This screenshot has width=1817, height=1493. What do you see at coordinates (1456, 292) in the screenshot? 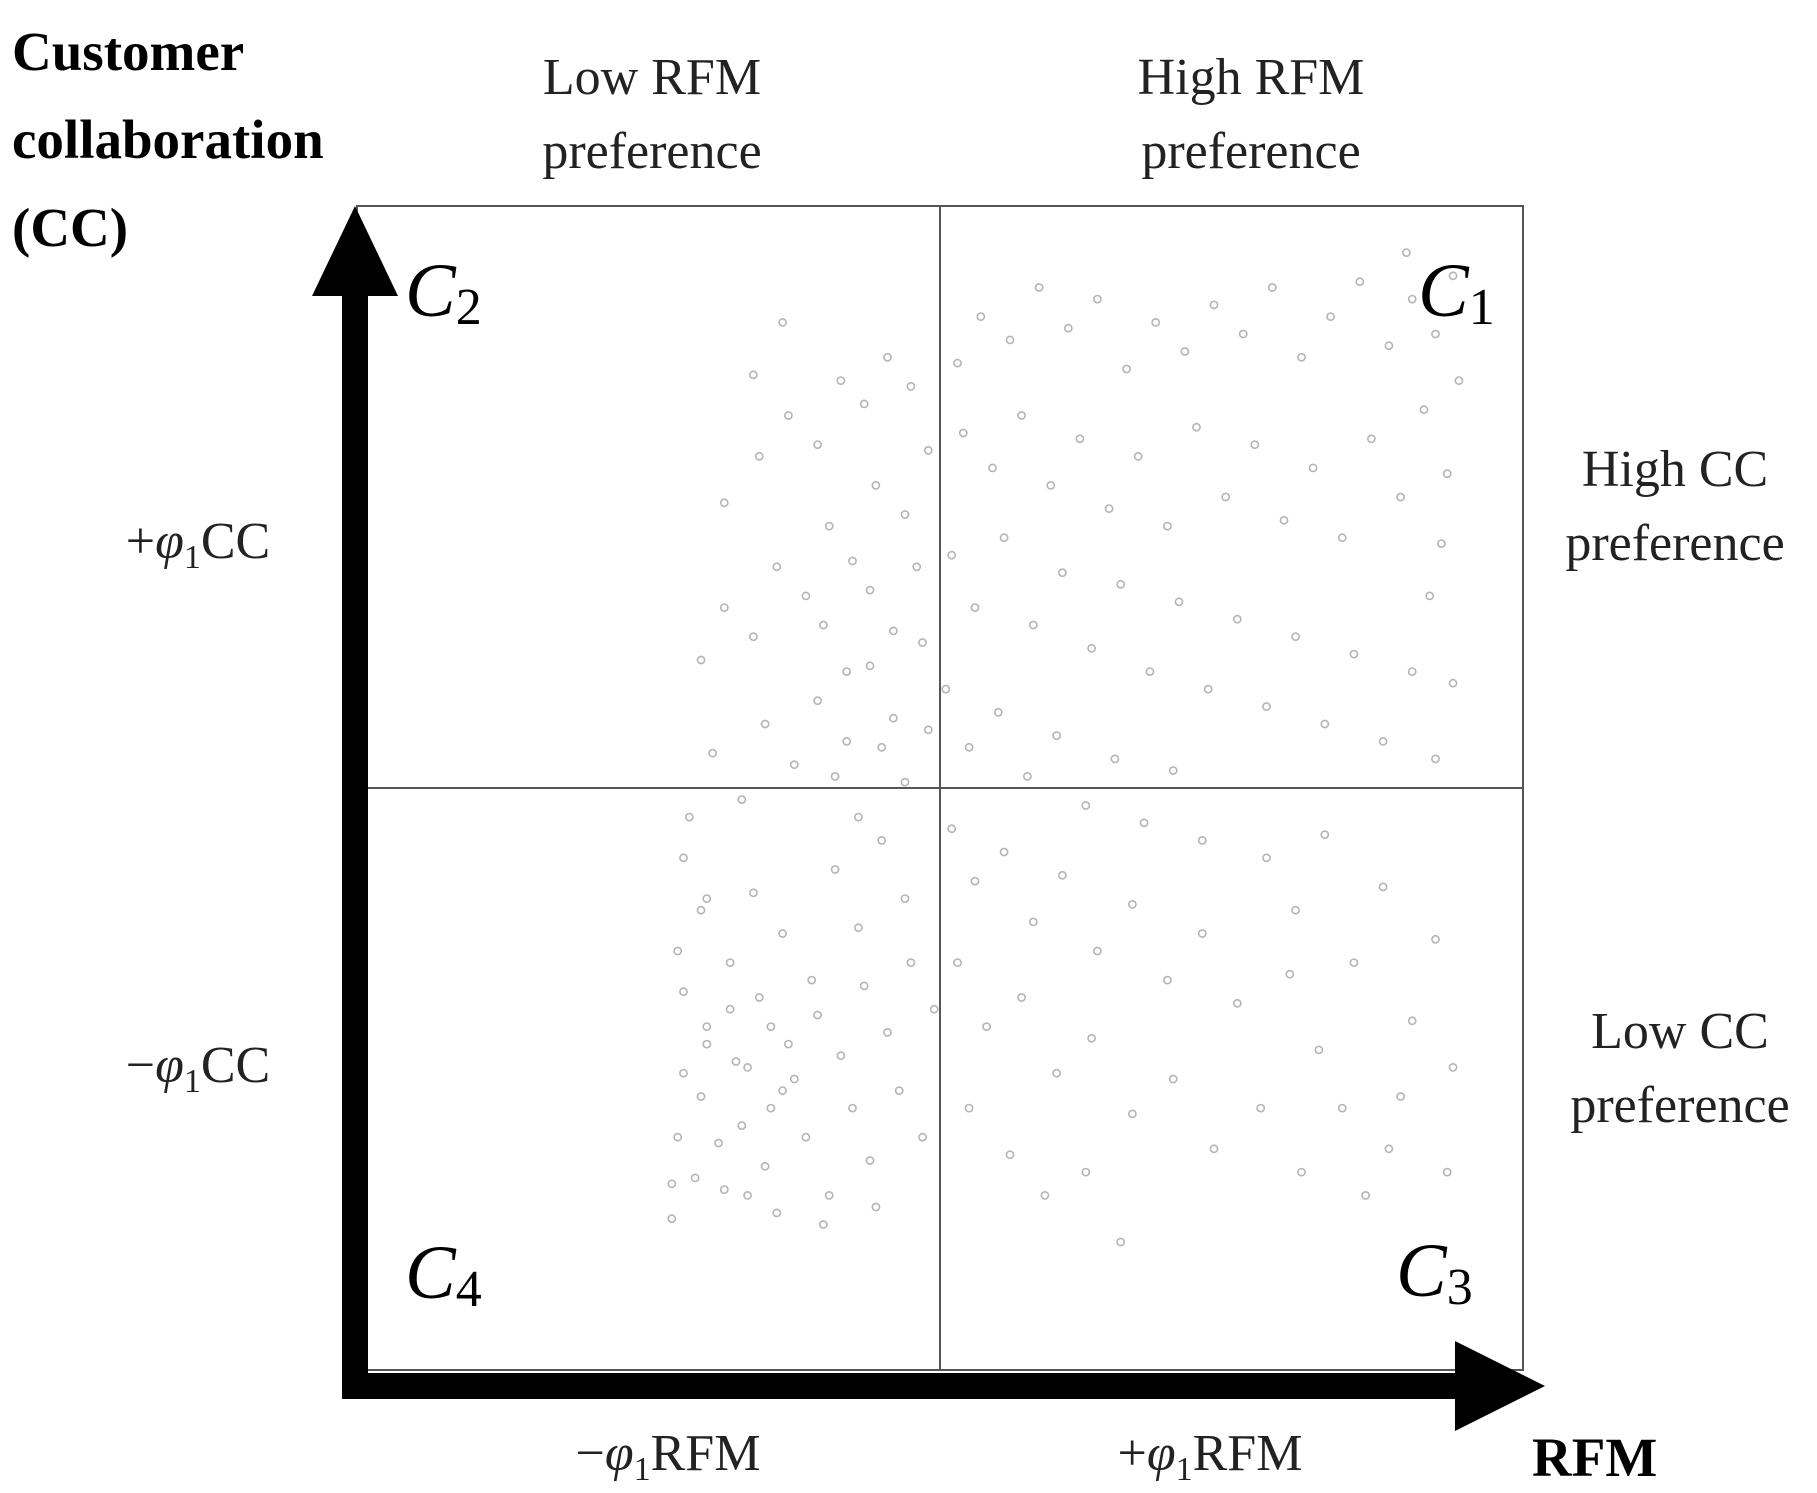
I see `quadrant-label-c1: C1` at bounding box center [1456, 292].